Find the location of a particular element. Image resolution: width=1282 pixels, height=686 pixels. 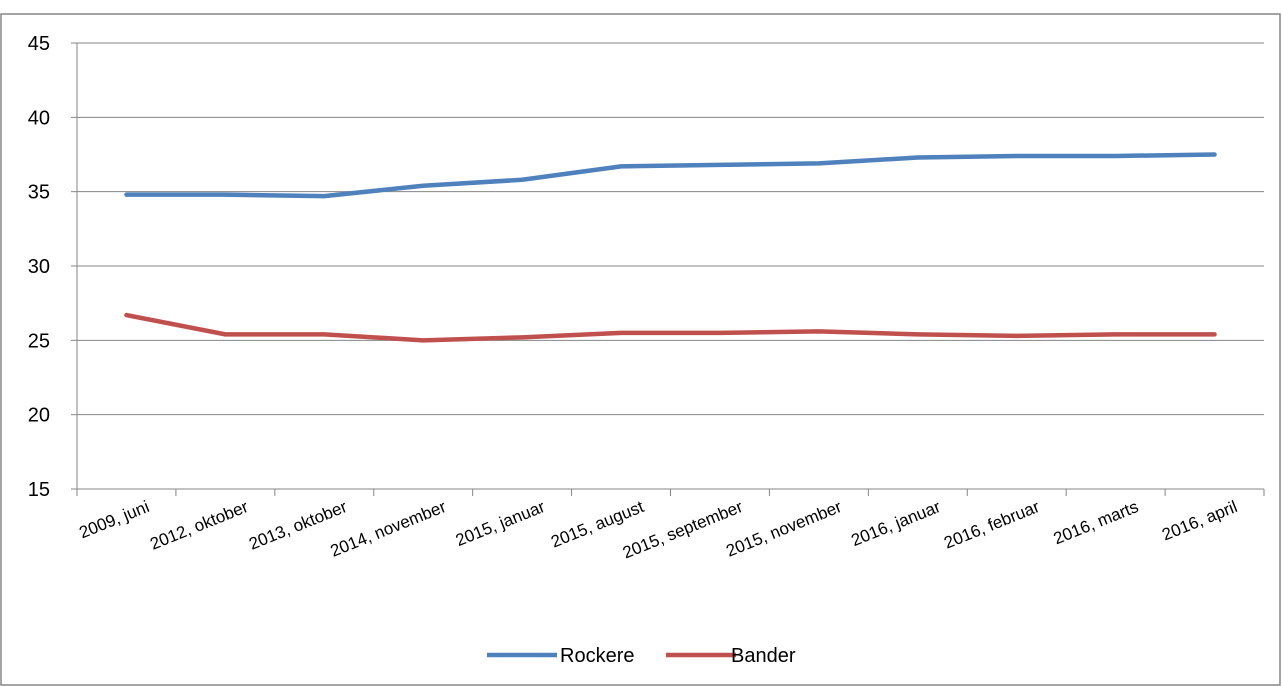

y-tick-label: 25 is located at coordinates (39, 341).